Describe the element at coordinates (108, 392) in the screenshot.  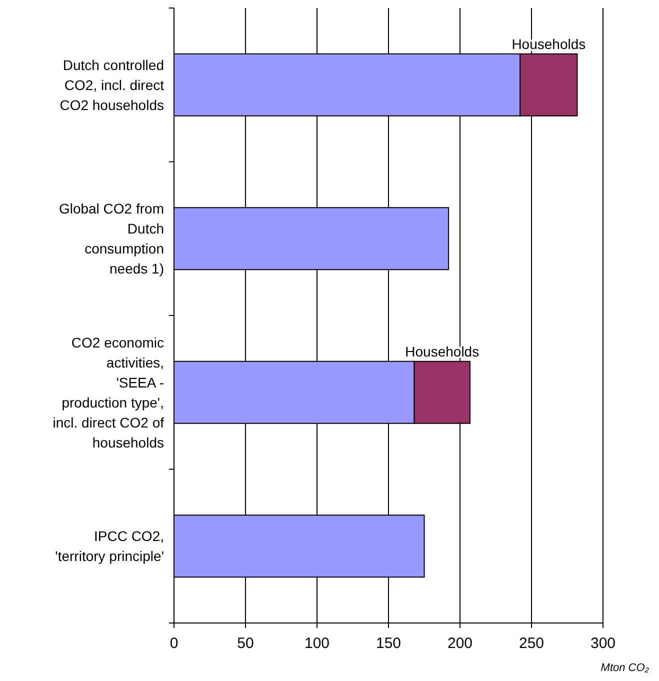
I see `y-tick-label: CO2 economic activities, 'SEEA - production type', incl. direct CO2 of households` at that location.